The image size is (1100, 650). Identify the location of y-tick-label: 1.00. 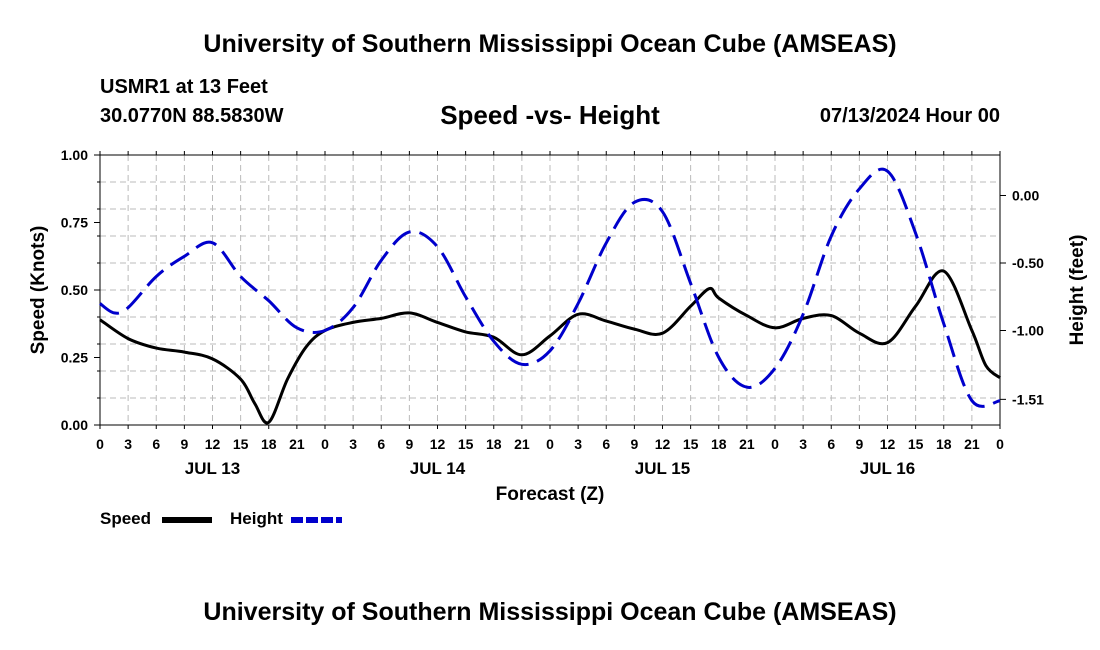
(74, 155).